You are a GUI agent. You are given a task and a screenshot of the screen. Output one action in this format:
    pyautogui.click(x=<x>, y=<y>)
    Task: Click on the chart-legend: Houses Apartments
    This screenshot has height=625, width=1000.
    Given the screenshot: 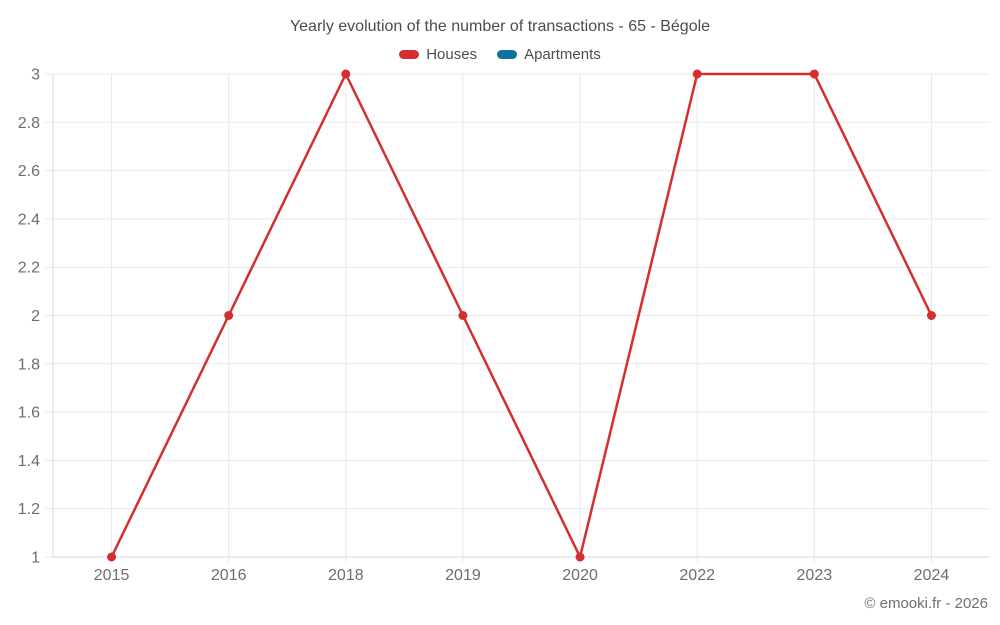 What is the action you would take?
    pyautogui.click(x=500, y=54)
    